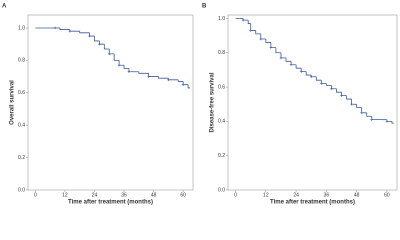 The height and width of the screenshot is (240, 400). Describe the element at coordinates (221, 87) in the screenshot. I see `y-tick-label: 0.6` at that location.